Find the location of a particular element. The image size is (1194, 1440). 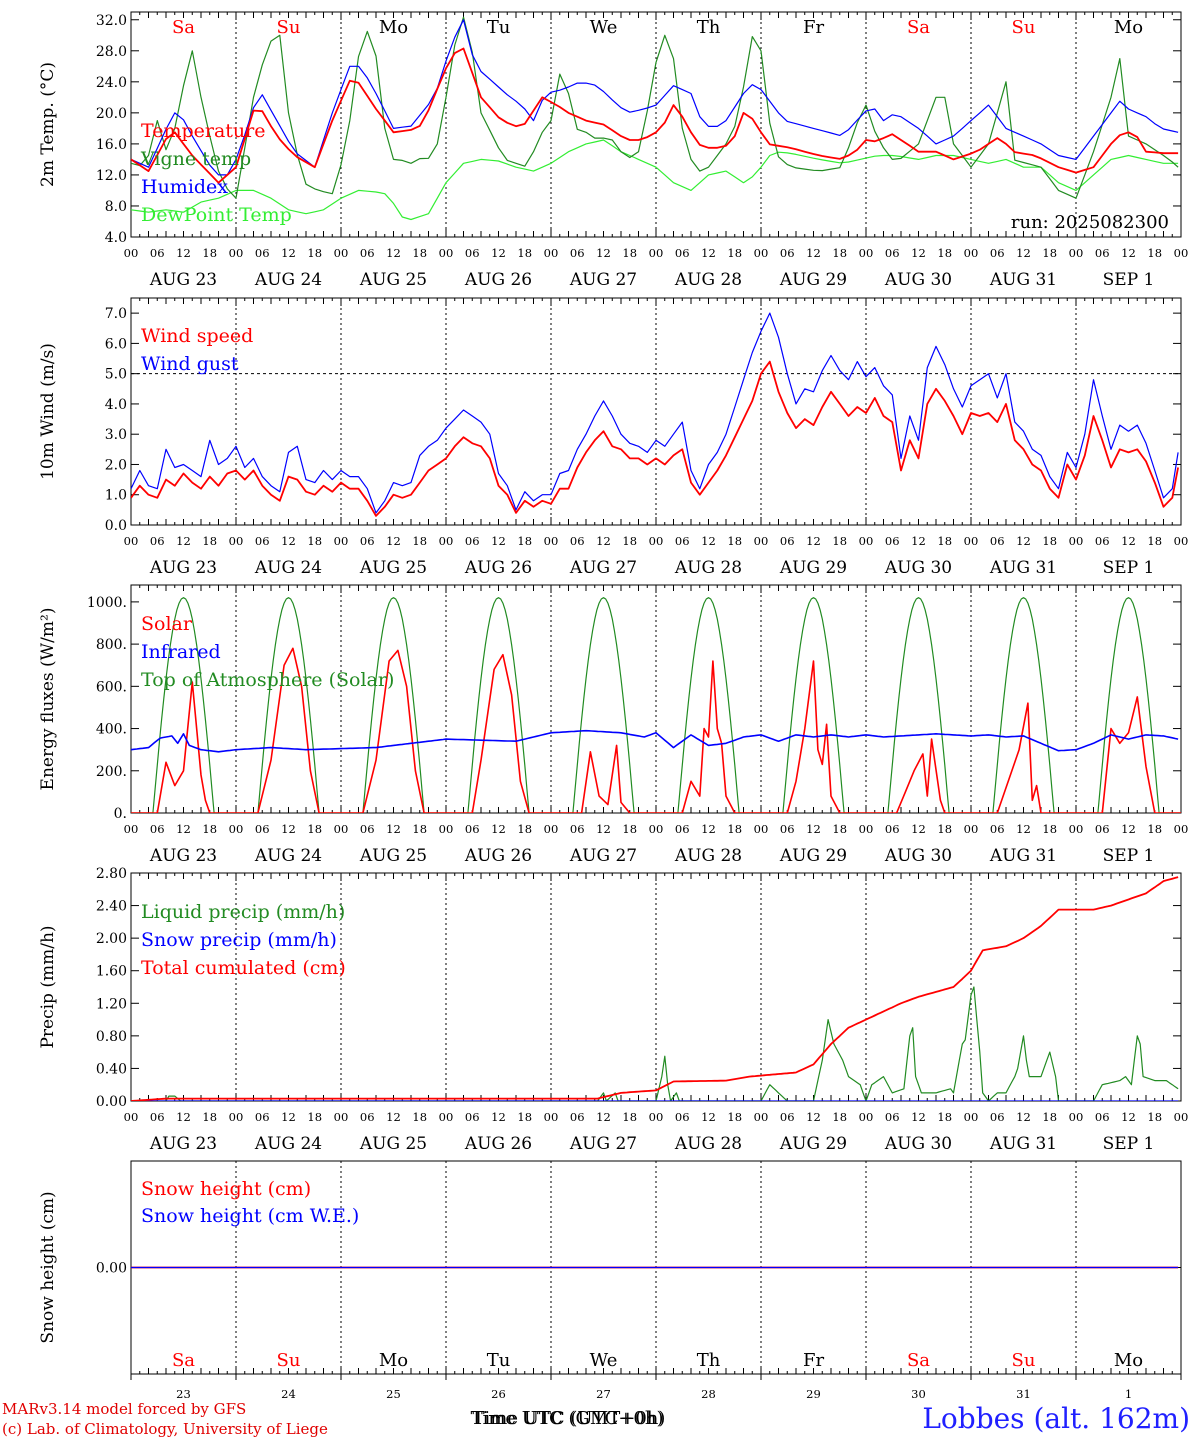

weekday-label: We is located at coordinates (604, 1360).